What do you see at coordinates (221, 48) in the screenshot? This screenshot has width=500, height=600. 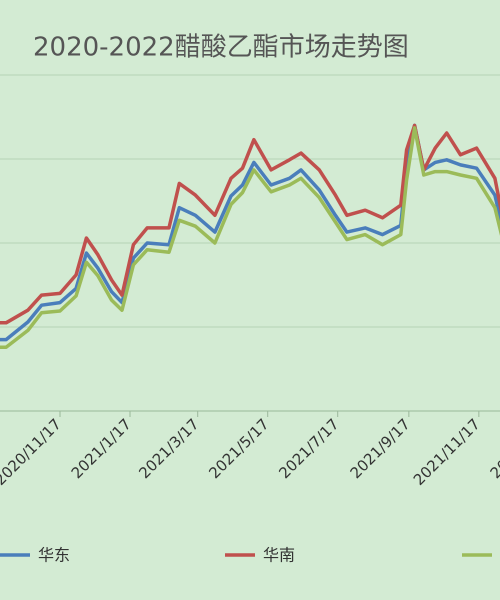 I see `chart-title: 2020-2022醋酸乙酯市场走势图` at bounding box center [221, 48].